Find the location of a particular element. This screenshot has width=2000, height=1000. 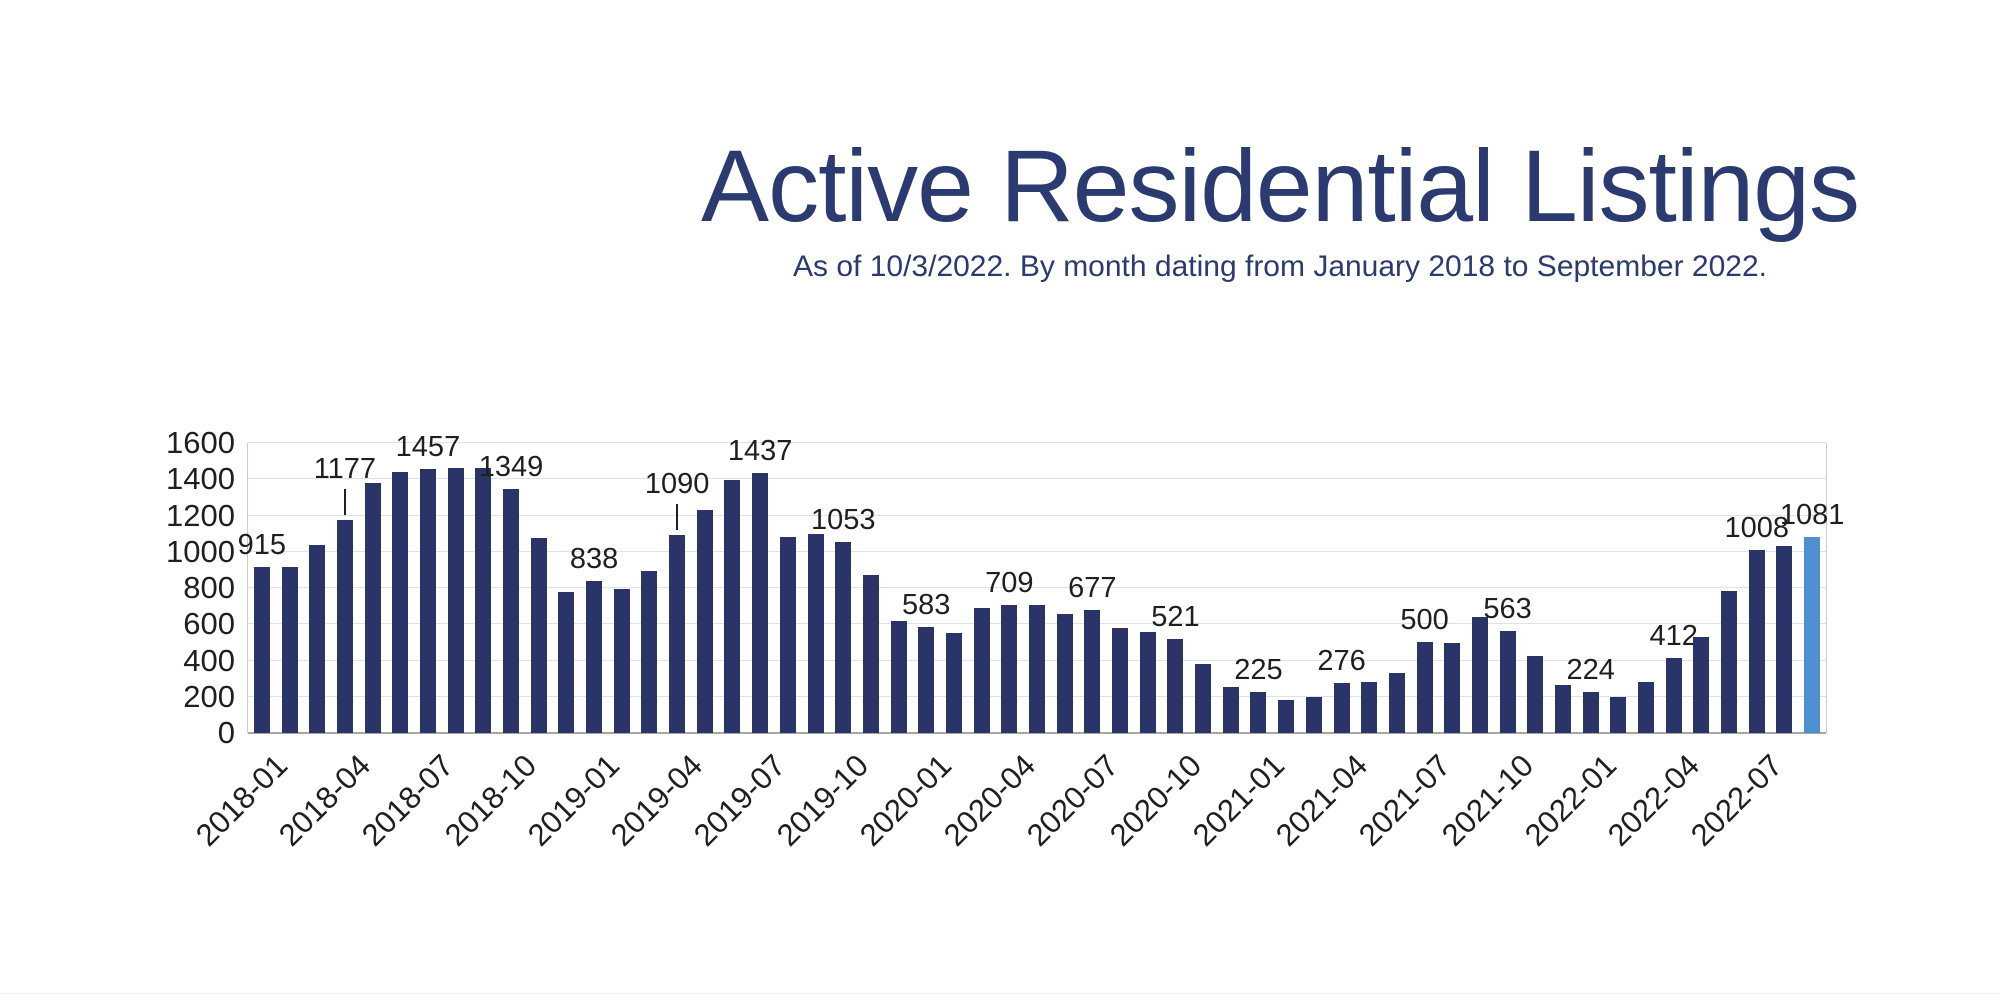

x-axis-line is located at coordinates (1037, 733).